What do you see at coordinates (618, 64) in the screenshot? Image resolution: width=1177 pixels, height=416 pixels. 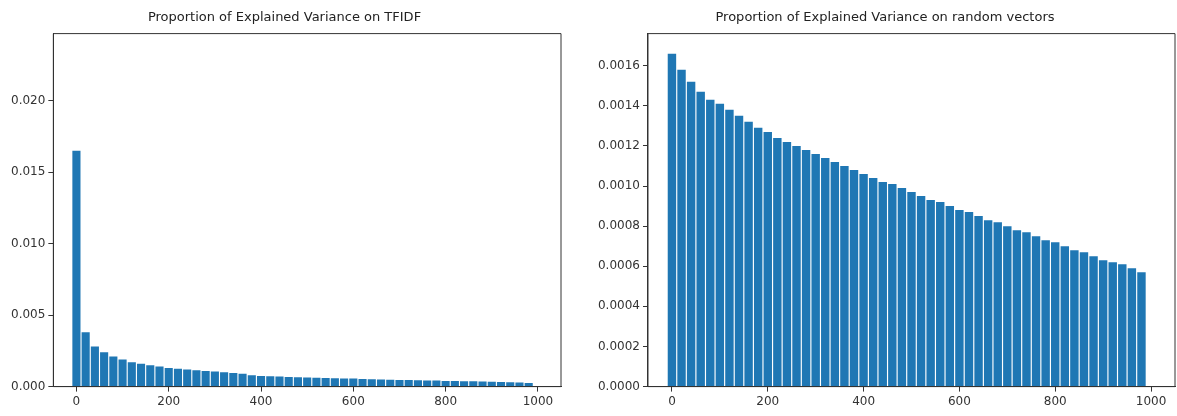 I see `y-tick-label: 0.0016` at bounding box center [618, 64].